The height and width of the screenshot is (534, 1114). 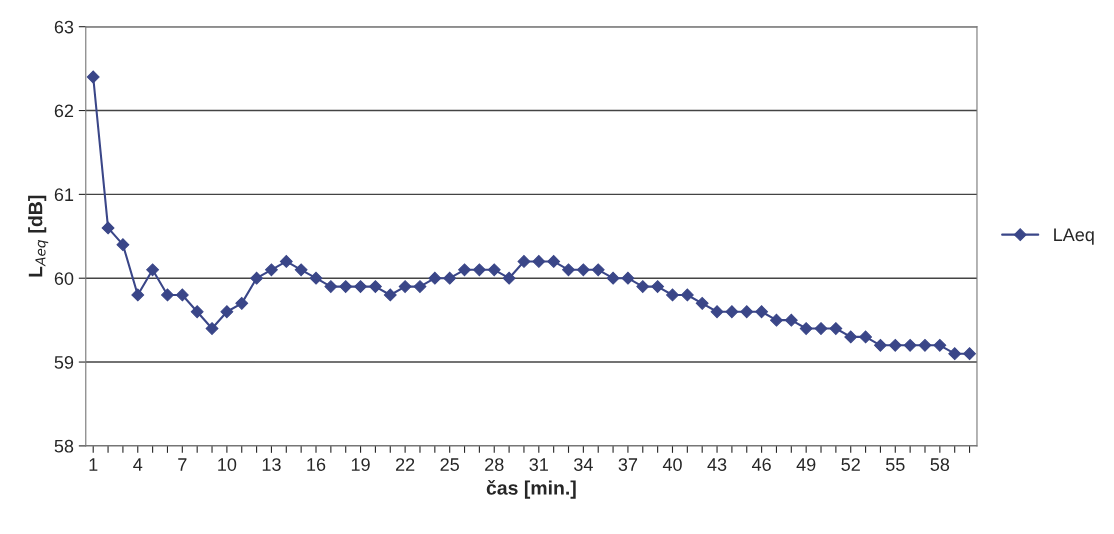 What do you see at coordinates (316, 464) in the screenshot?
I see `x-tick-label: 16` at bounding box center [316, 464].